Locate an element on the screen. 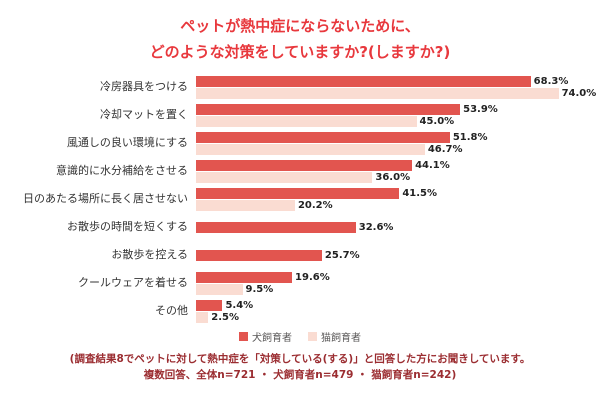 The height and width of the screenshot is (408, 600). bar-line: 45.0% is located at coordinates (392, 121).